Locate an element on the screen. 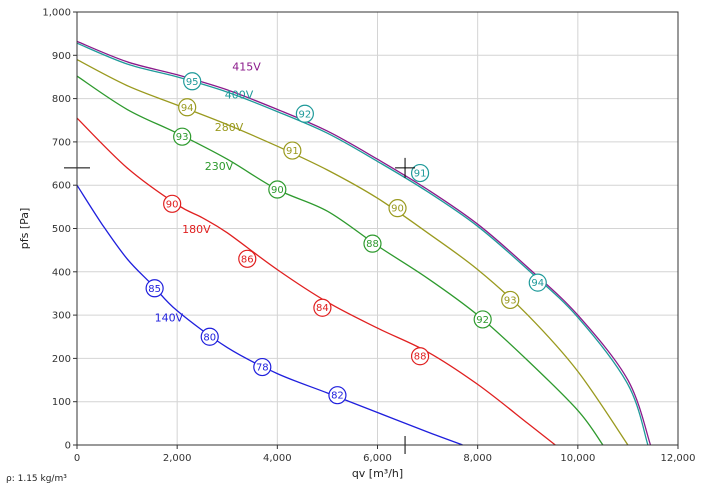  x-axis-title: qv [m³/h] is located at coordinates (377, 473).